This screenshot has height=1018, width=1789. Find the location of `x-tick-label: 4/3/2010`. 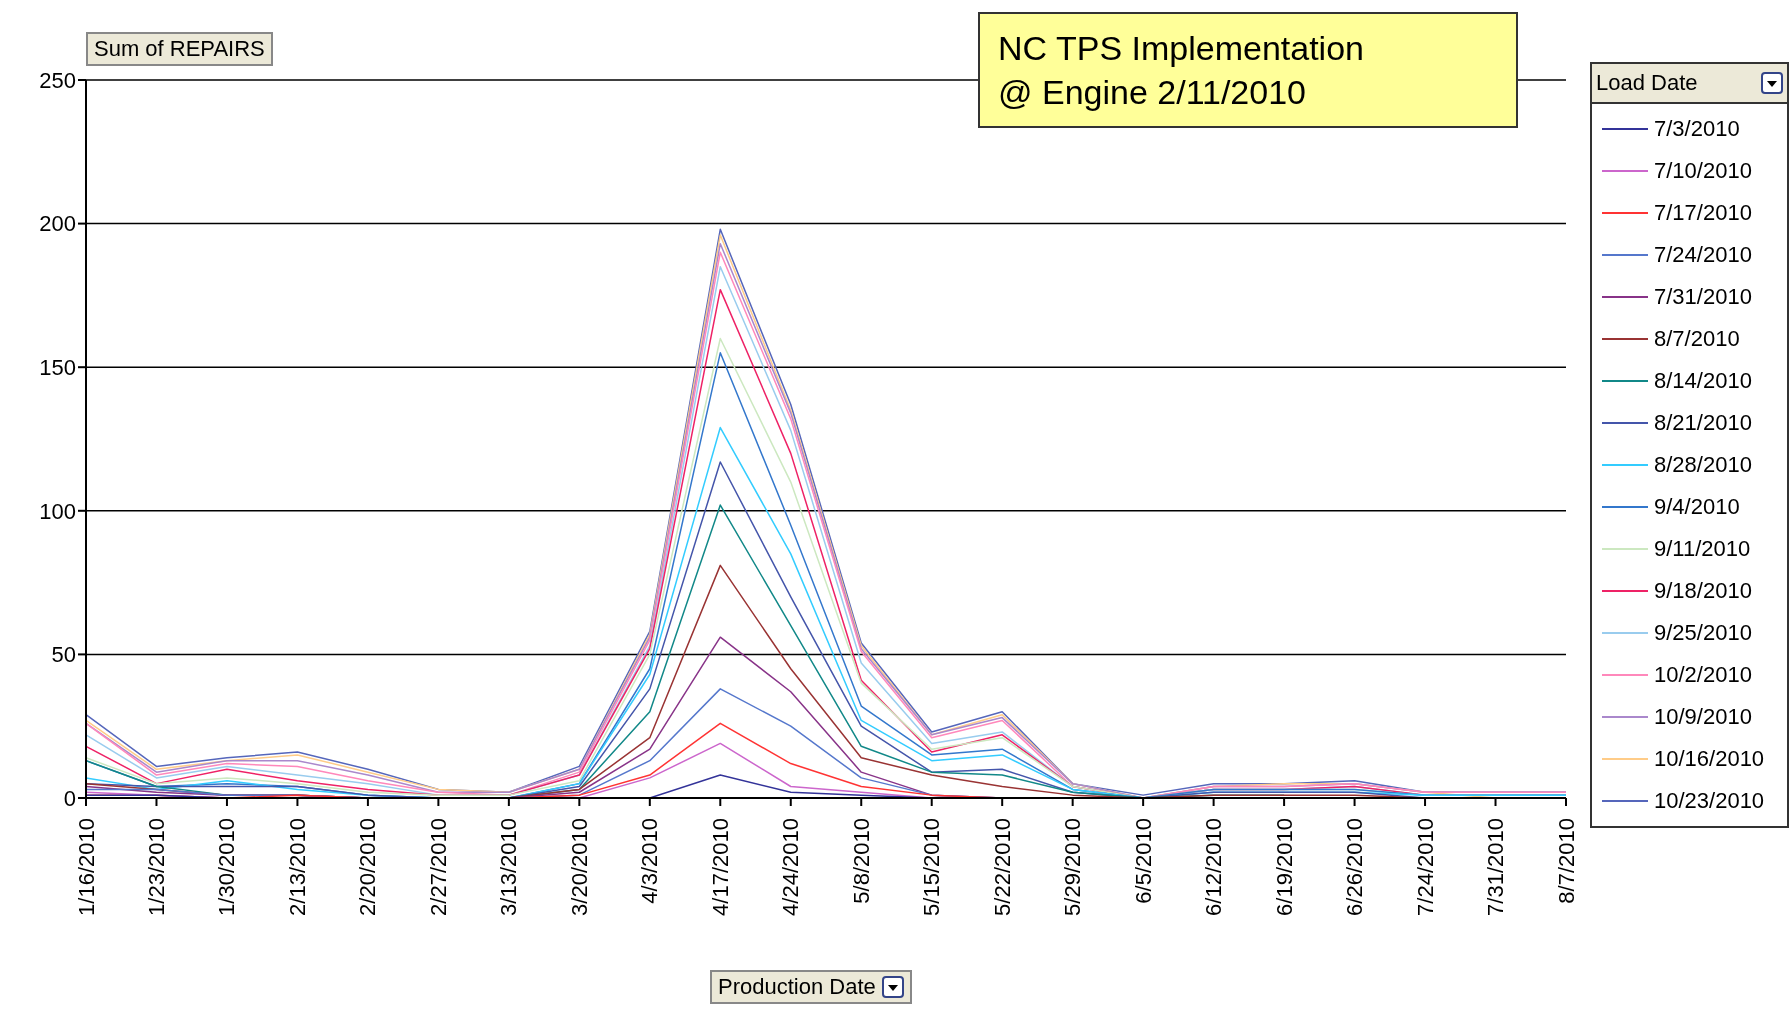

x-tick-label: 4/3/2010 is located at coordinates (650, 861).